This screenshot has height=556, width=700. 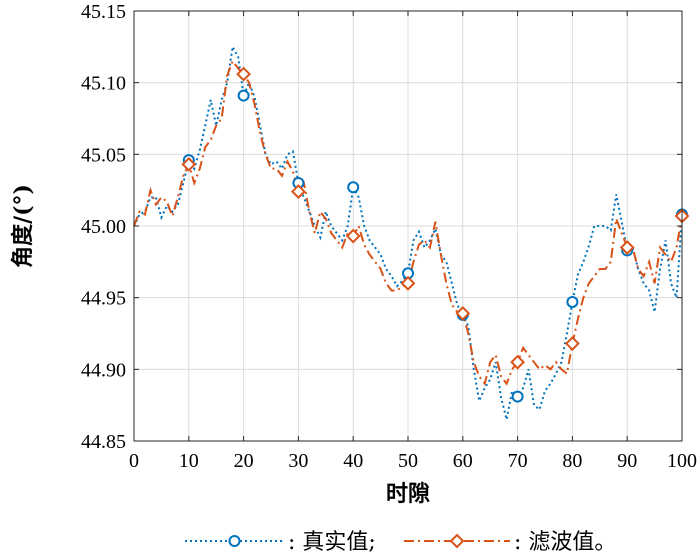 What do you see at coordinates (23, 226) in the screenshot?
I see `y-axis-label: 角度/(°)` at bounding box center [23, 226].